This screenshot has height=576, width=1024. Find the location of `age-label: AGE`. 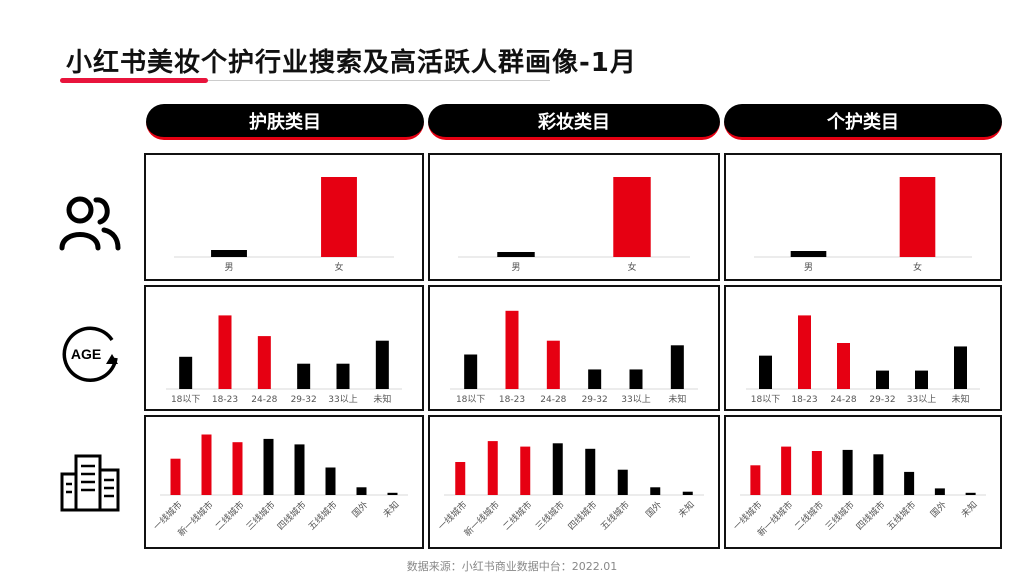

age-label: AGE is located at coordinates (86, 354).